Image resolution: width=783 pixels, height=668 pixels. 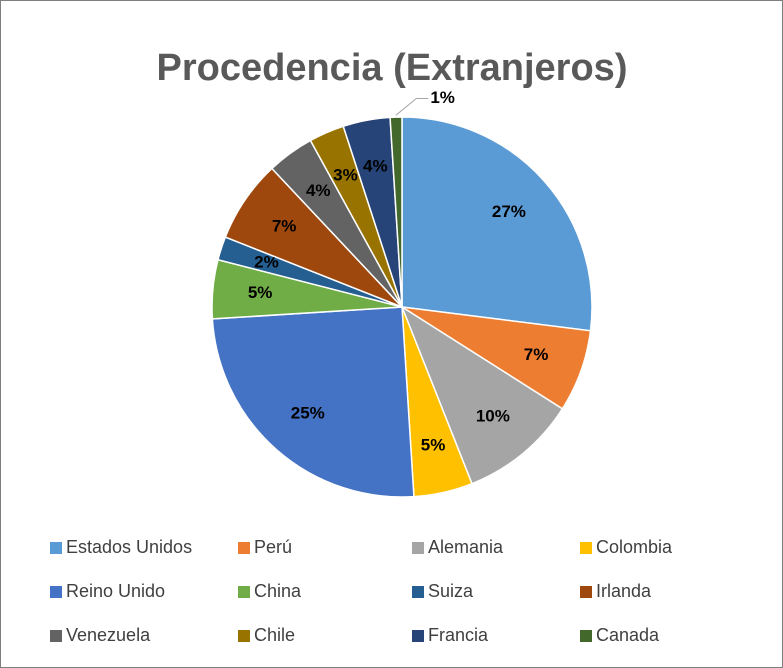 What do you see at coordinates (458, 635) in the screenshot?
I see `legend-label: Francia` at bounding box center [458, 635].